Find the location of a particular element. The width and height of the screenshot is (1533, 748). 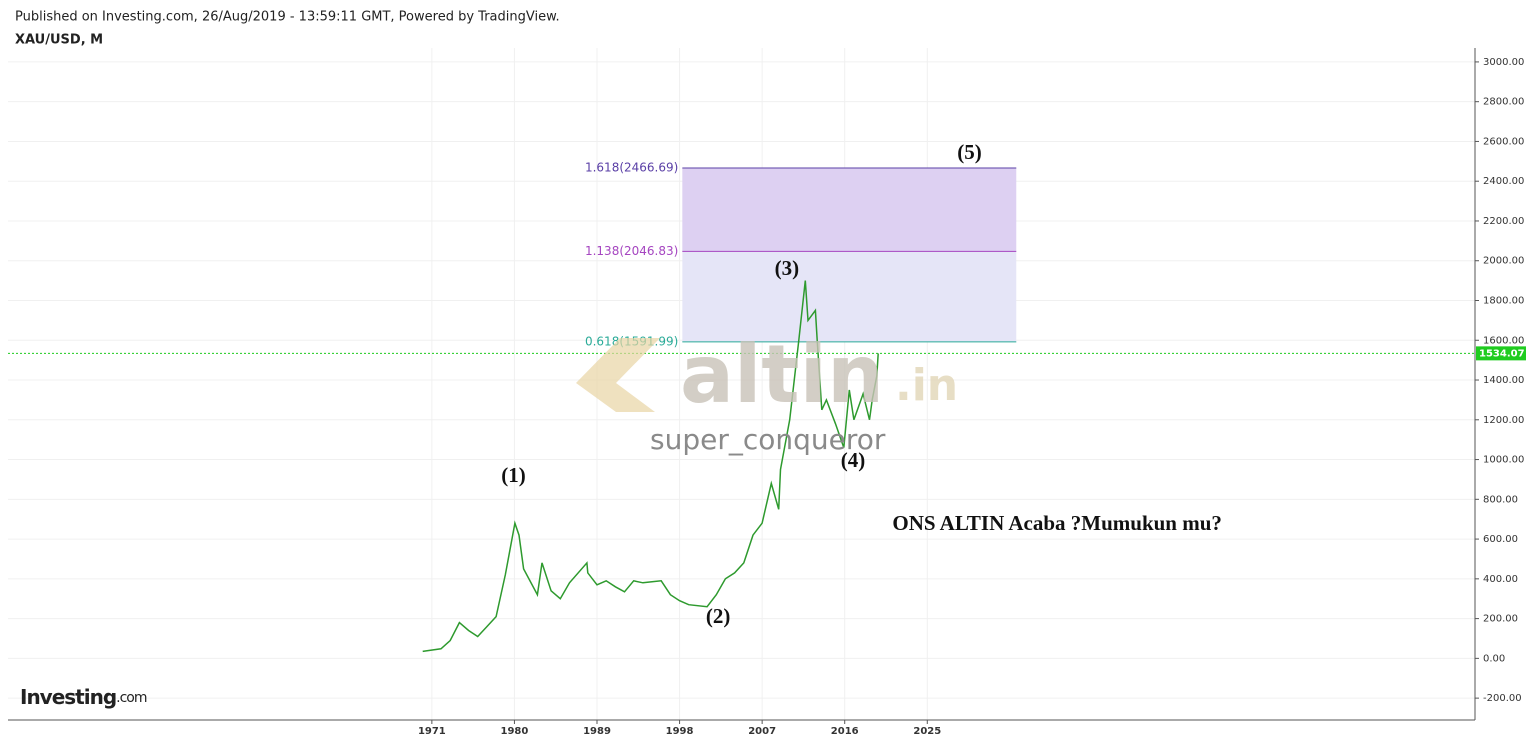

price-line is located at coordinates (650, 466).